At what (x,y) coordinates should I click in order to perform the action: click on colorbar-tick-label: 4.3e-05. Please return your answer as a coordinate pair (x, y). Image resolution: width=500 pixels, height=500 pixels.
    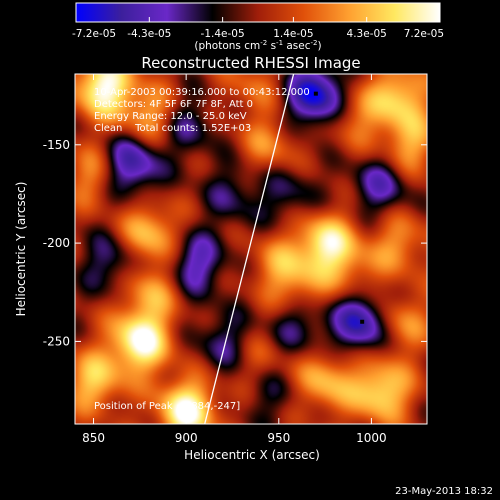
    Looking at the image, I should click on (367, 34).